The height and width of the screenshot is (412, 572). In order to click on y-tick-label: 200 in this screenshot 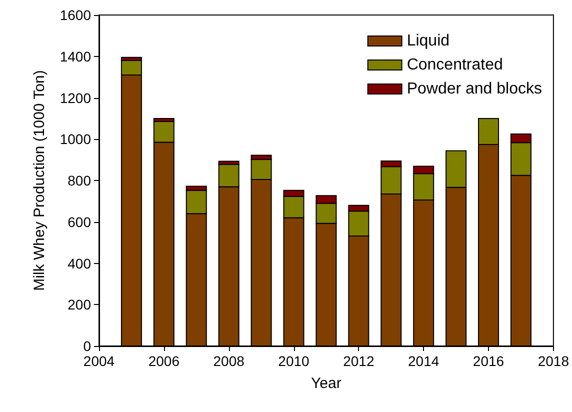, I will do `click(80, 304)`.